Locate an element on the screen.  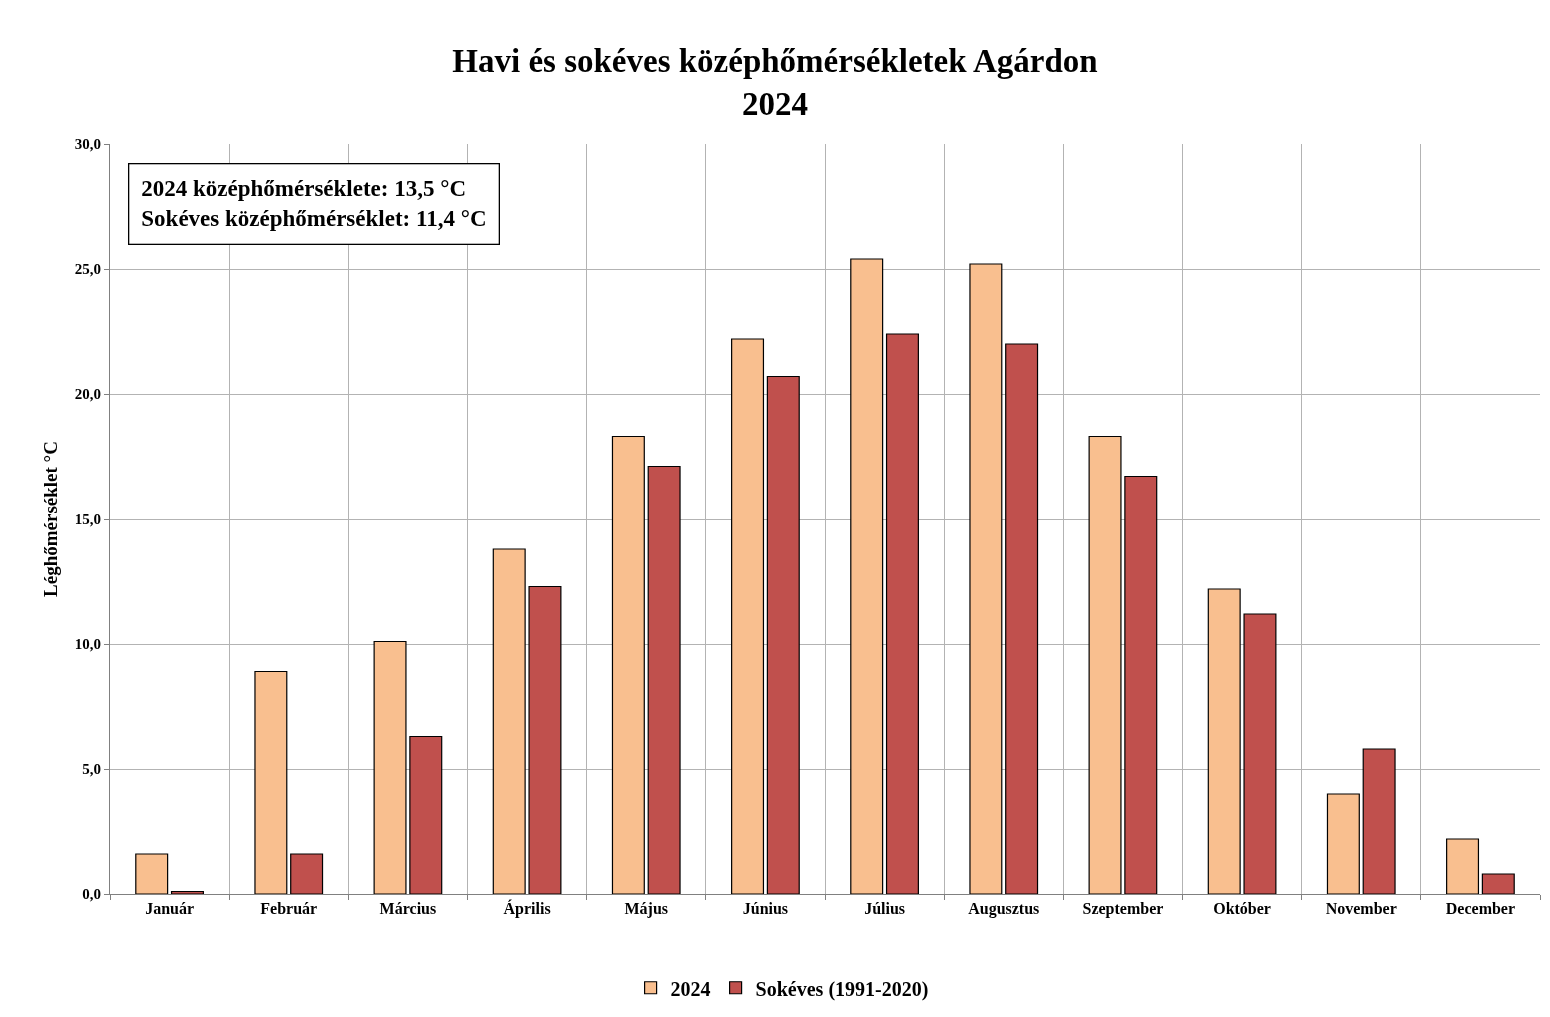
x-tick-label: Május is located at coordinates (646, 909).